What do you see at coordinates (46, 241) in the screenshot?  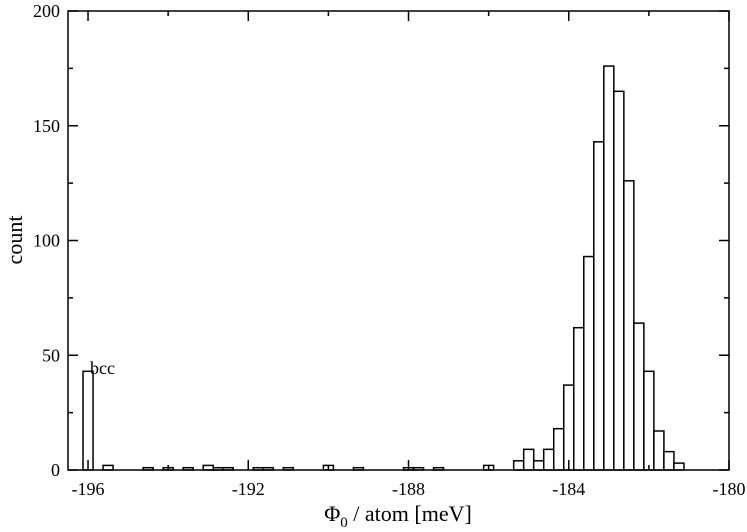 I see `y-tick-label-2: 100` at bounding box center [46, 241].